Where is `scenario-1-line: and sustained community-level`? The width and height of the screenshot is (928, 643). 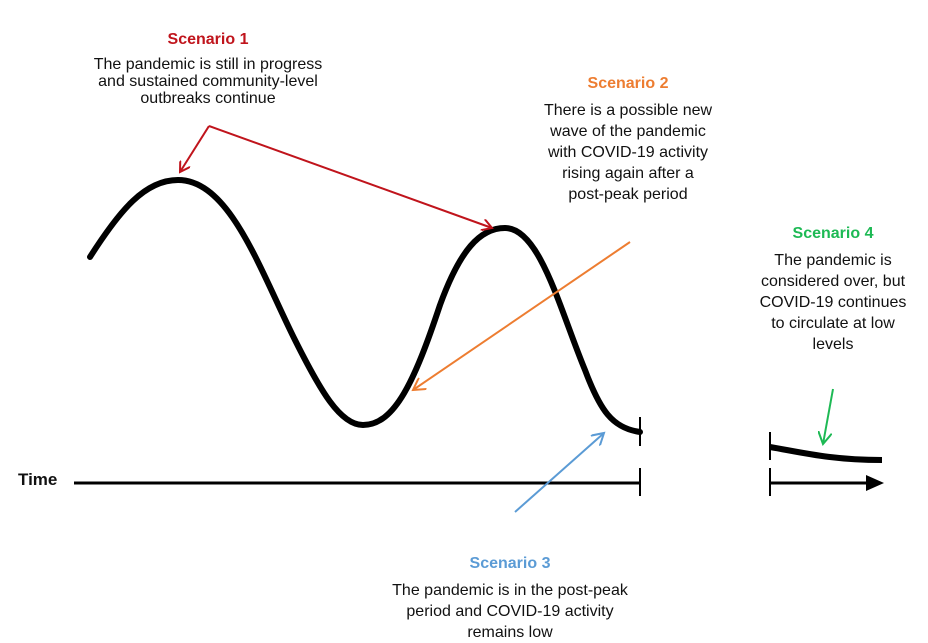 scenario-1-line: and sustained community-level is located at coordinates (208, 81).